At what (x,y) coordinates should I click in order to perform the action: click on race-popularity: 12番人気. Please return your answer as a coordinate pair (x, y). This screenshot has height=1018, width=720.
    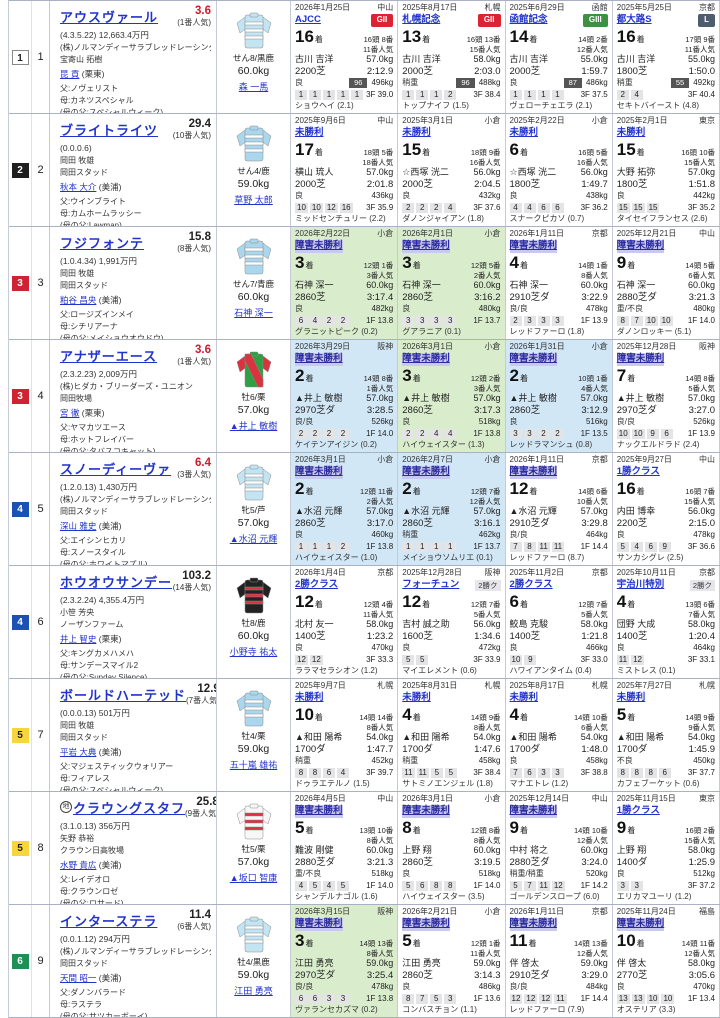
    Looking at the image, I should click on (699, 953).